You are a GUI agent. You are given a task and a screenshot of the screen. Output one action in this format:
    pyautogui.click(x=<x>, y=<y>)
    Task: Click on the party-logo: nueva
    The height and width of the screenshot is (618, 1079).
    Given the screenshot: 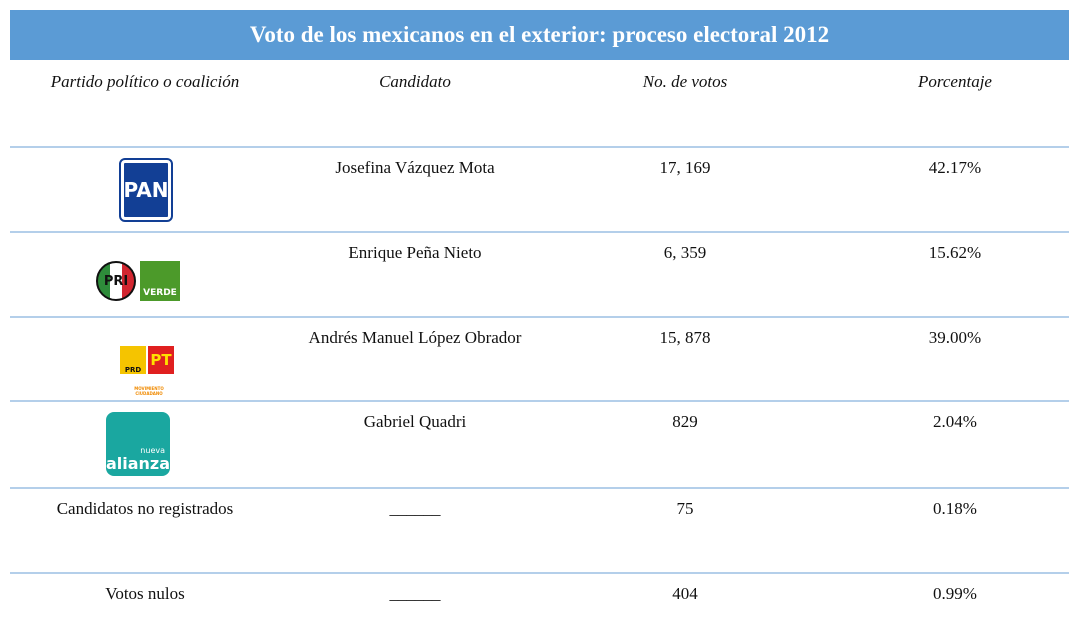 What is the action you would take?
    pyautogui.click(x=138, y=444)
    